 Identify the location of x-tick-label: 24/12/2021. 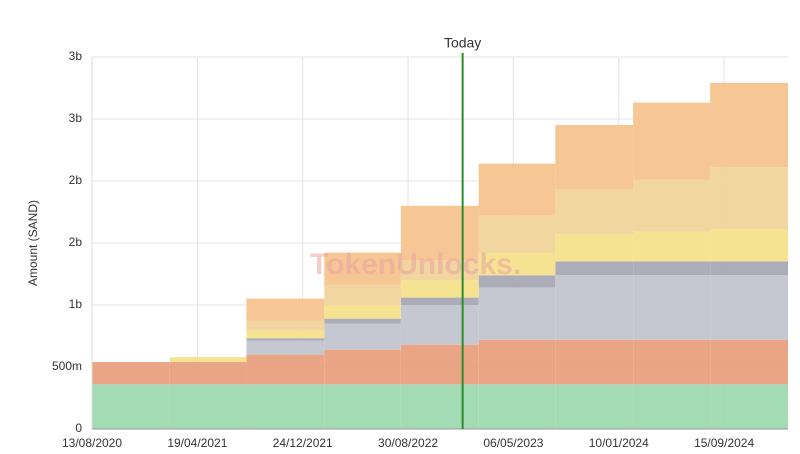
(303, 443).